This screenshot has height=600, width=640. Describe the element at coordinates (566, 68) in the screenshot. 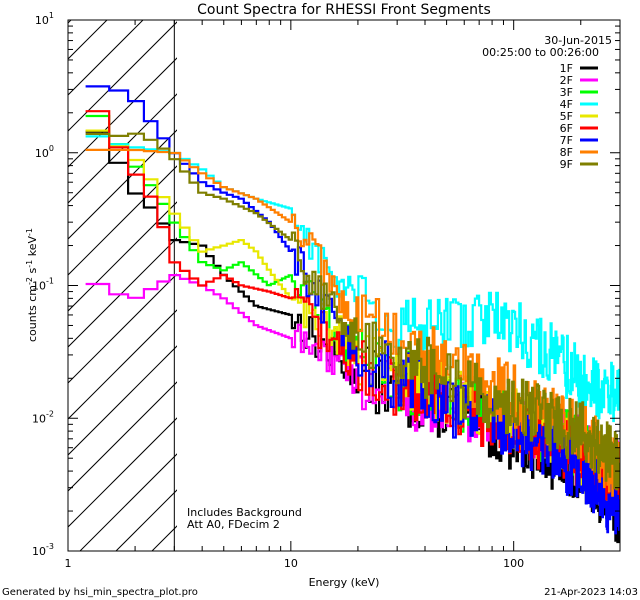

I see `legend-label: 1F` at that location.